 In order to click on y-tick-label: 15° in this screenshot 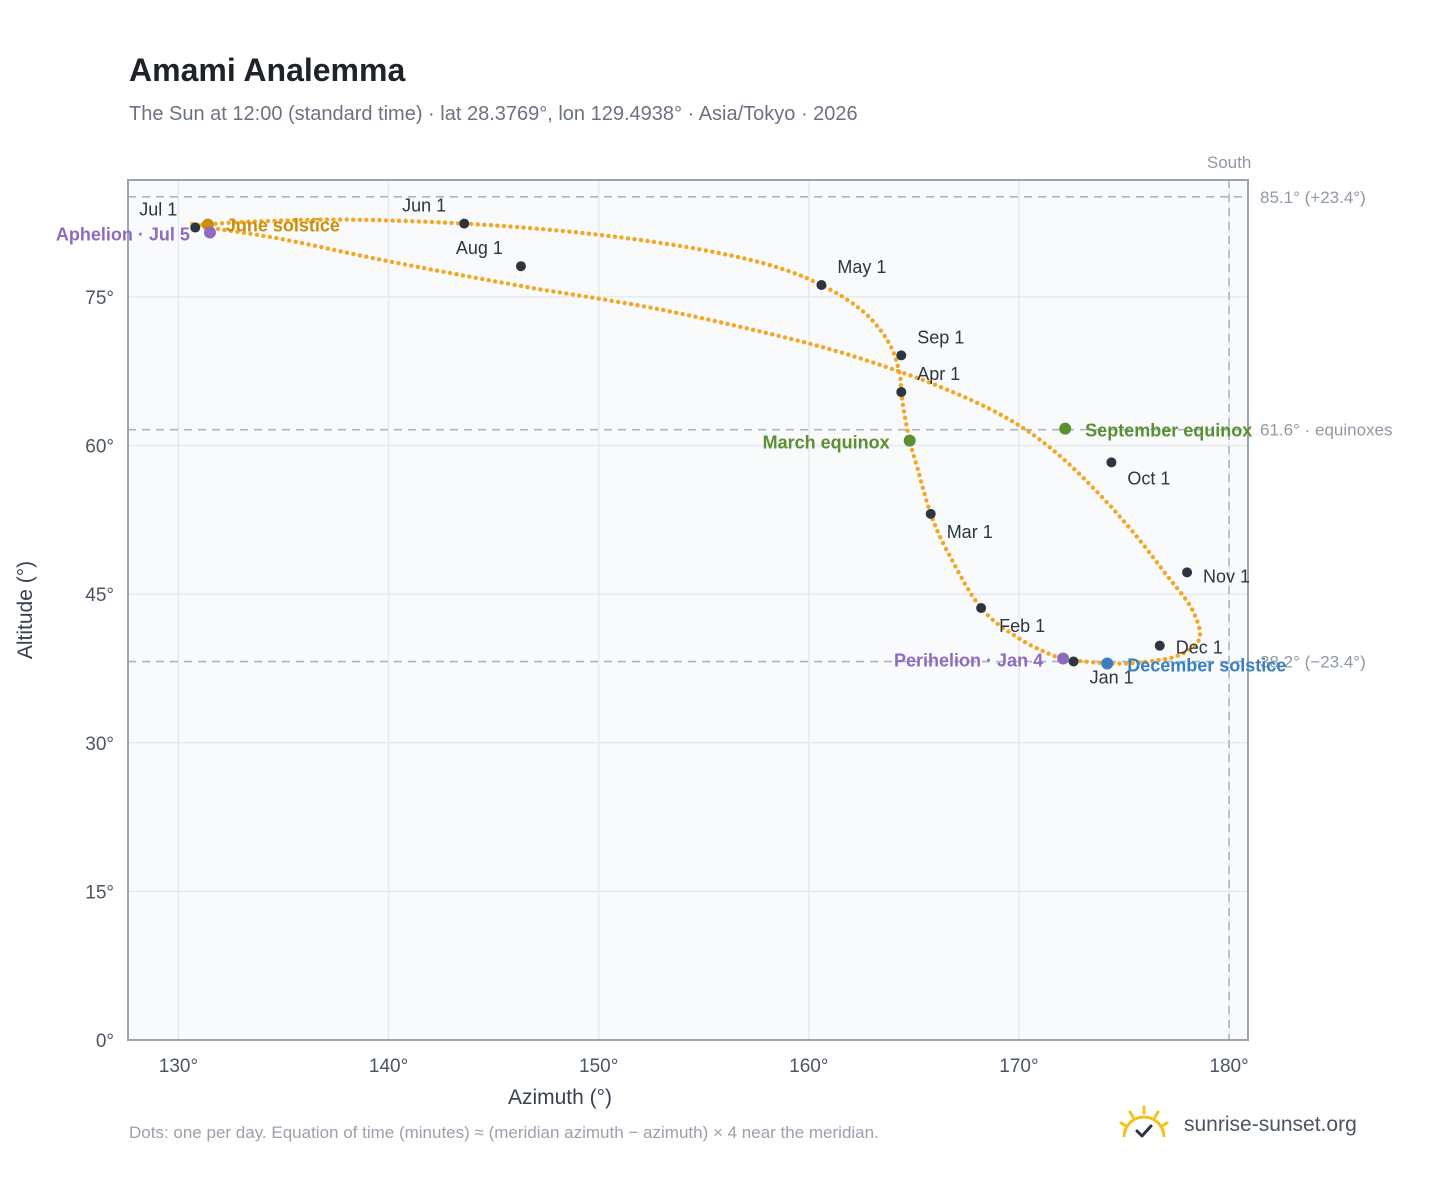, I will do `click(99, 892)`.